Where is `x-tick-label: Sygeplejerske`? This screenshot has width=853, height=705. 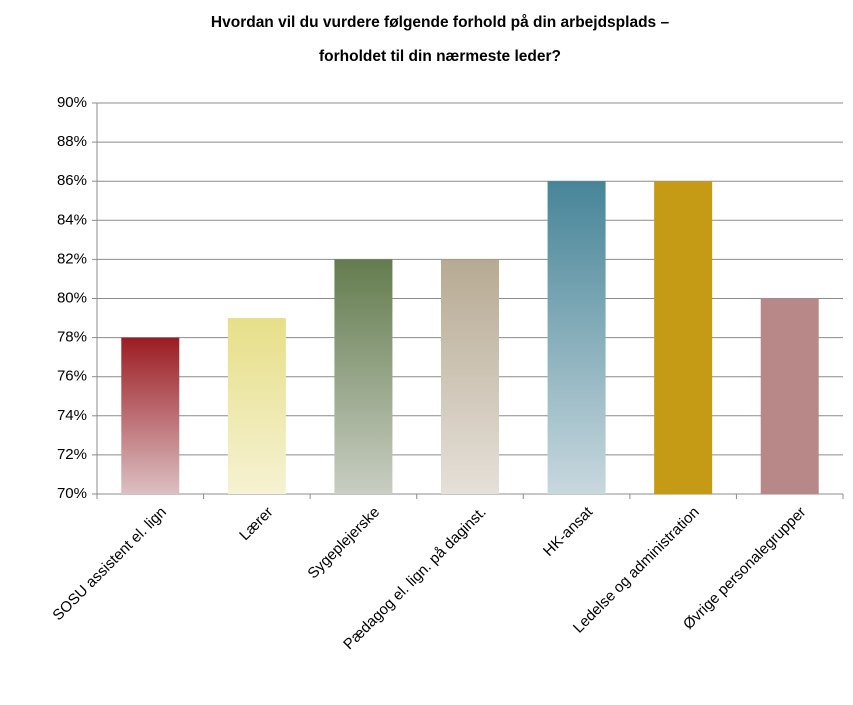 x-tick-label: Sygeplejerske is located at coordinates (343, 543).